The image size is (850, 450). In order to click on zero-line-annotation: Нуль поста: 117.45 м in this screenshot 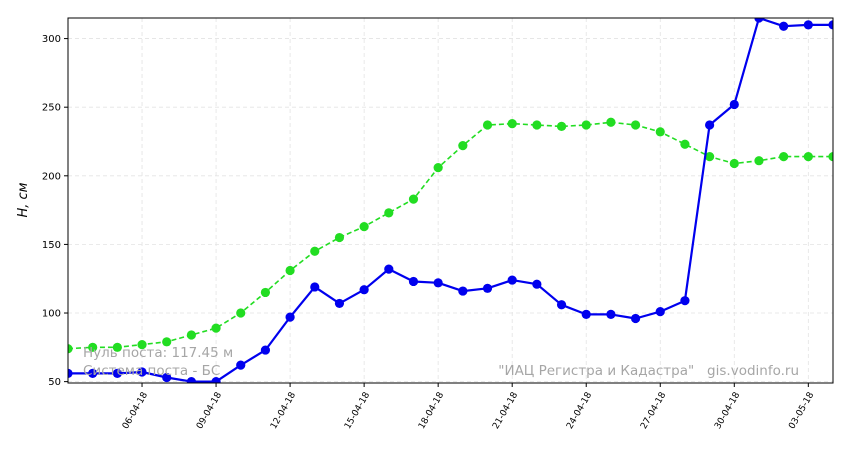, I will do `click(158, 353)`.